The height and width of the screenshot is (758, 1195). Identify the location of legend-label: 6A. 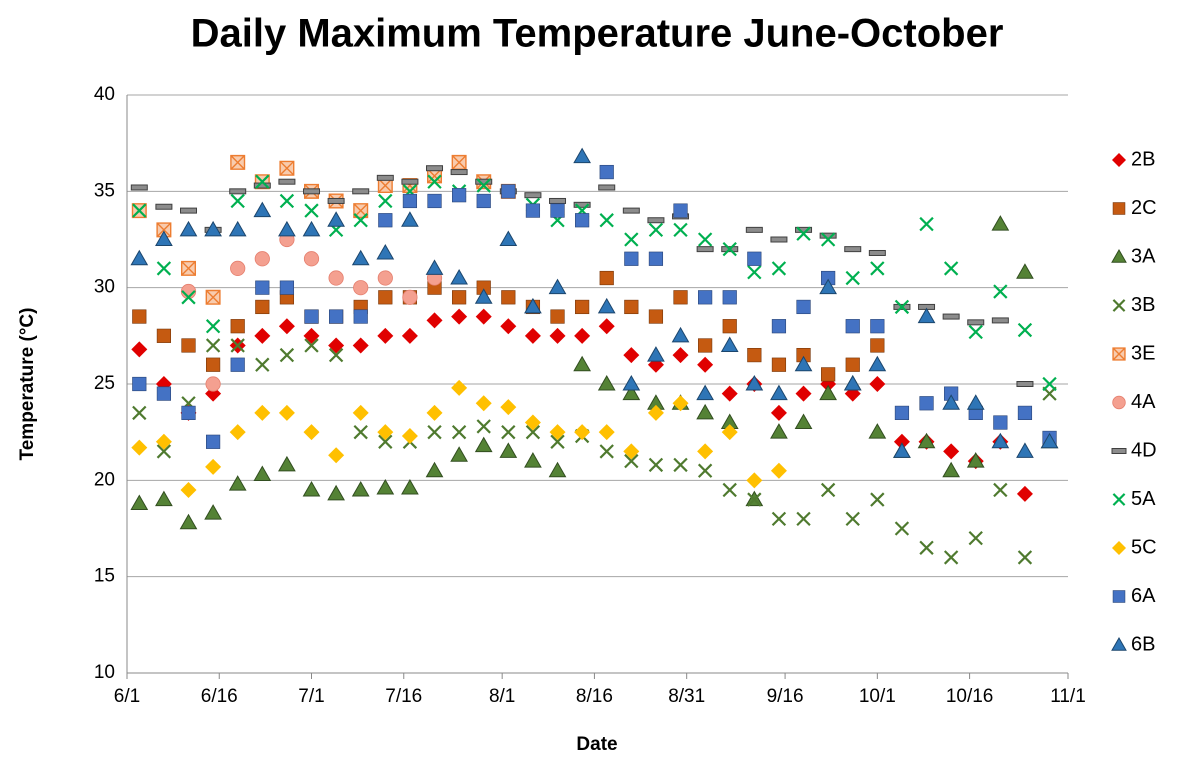
(1143, 596).